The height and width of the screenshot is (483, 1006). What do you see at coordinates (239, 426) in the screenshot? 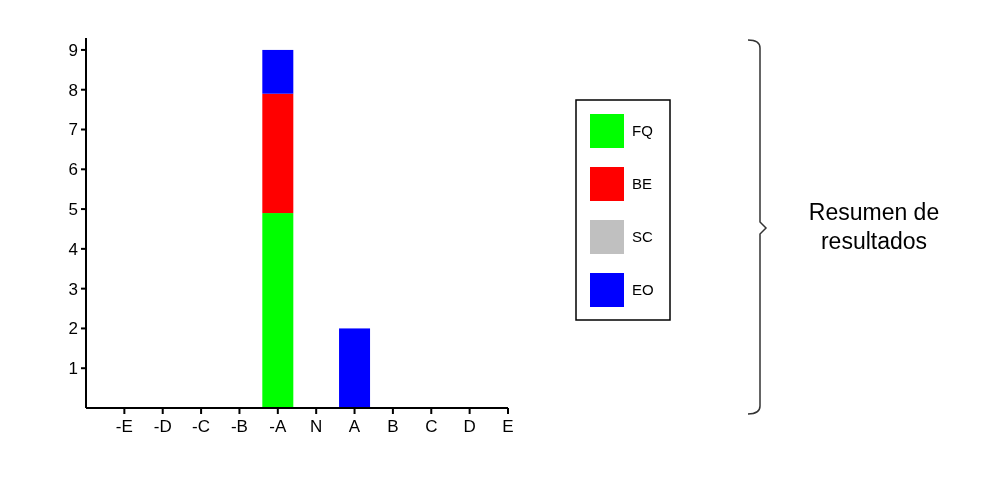
I see `x-tick-label: -B` at bounding box center [239, 426].